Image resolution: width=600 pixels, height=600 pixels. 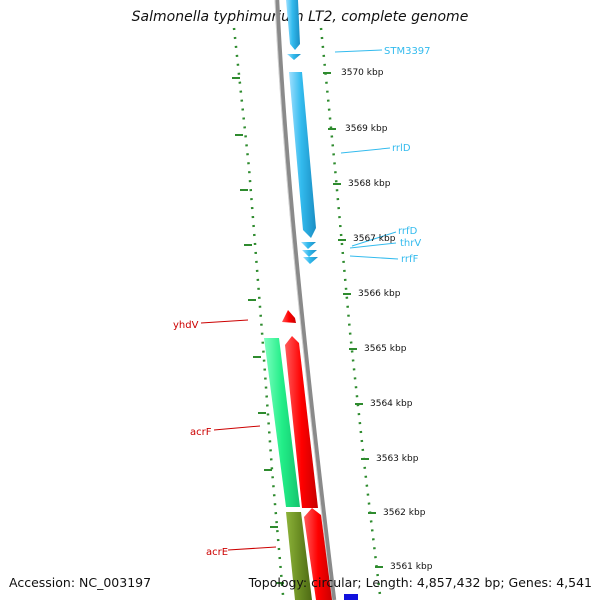 I want to click on scale-label-3568: 3568 kbp, so click(x=369, y=184).